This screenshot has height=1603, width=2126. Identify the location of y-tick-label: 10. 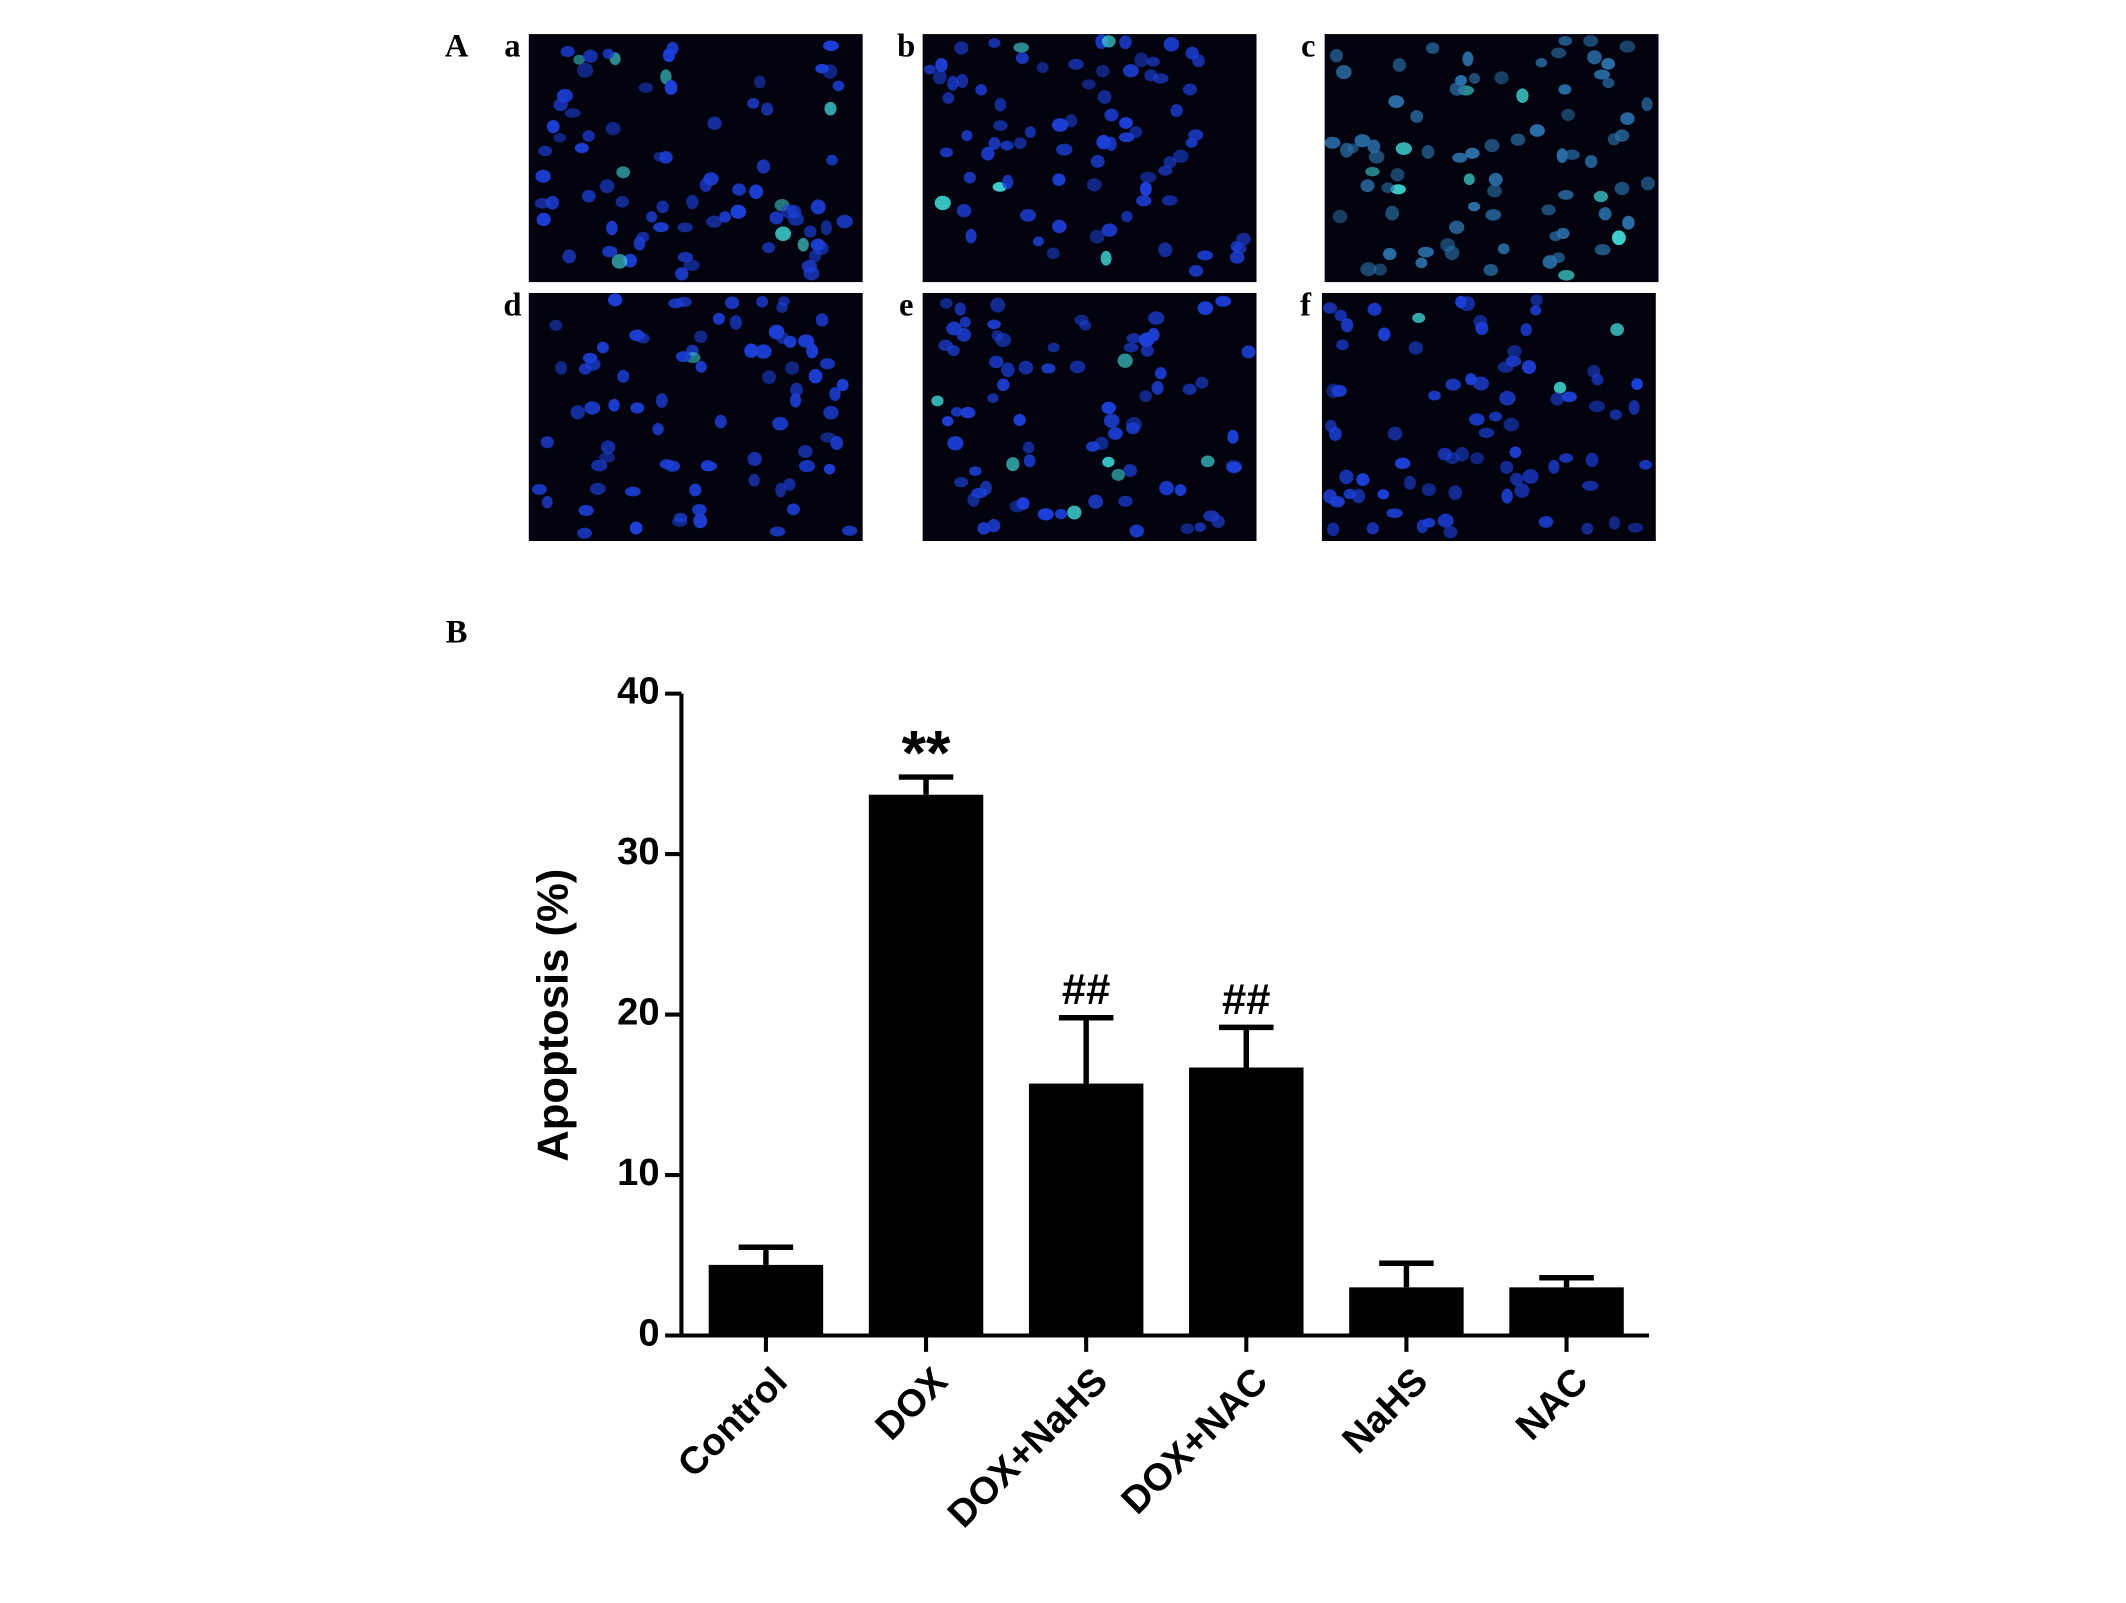
(638, 1172).